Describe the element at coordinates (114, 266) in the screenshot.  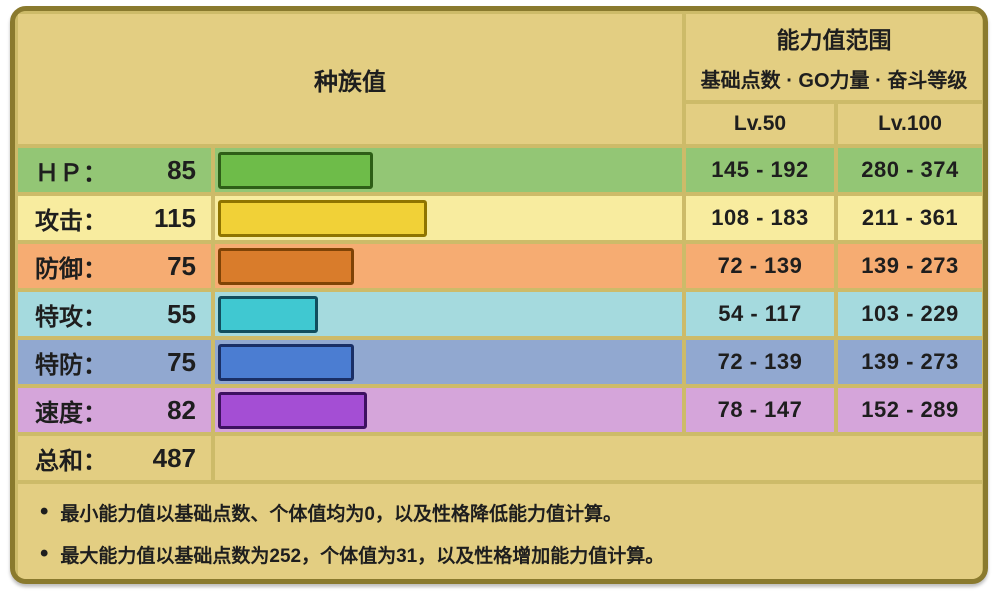
I see `stat-row-defense-label: 防御： 75` at that location.